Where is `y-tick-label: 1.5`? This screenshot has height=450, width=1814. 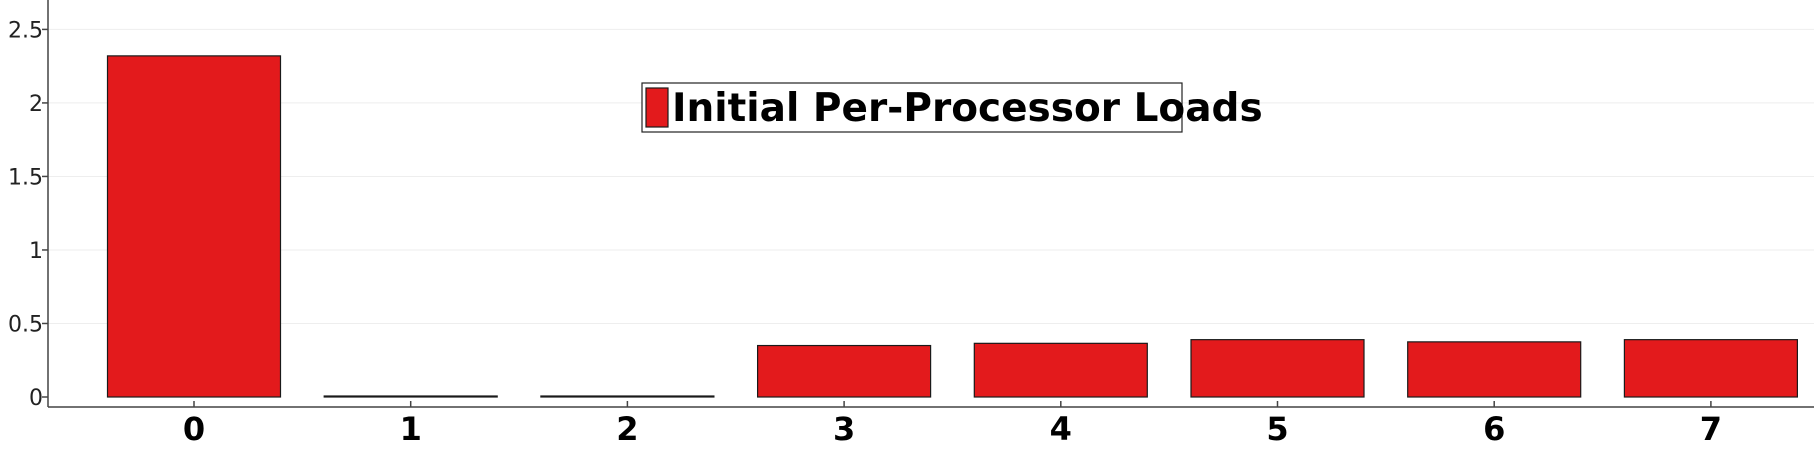
y-tick-label: 1.5 is located at coordinates (25, 177).